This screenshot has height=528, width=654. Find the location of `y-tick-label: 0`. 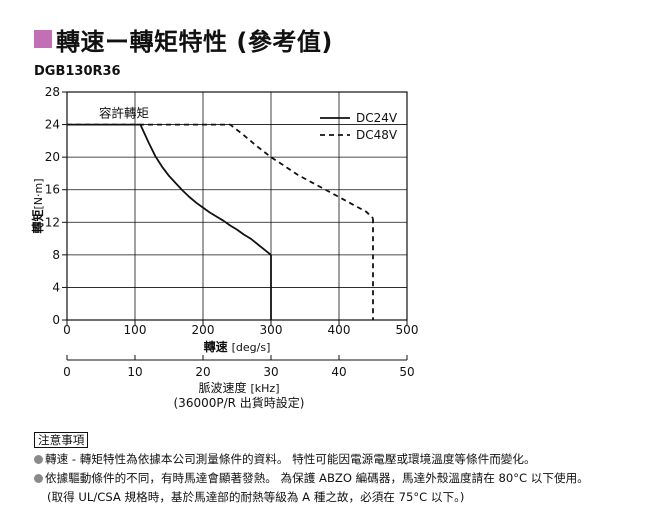

y-tick-label: 0 is located at coordinates (56, 320).